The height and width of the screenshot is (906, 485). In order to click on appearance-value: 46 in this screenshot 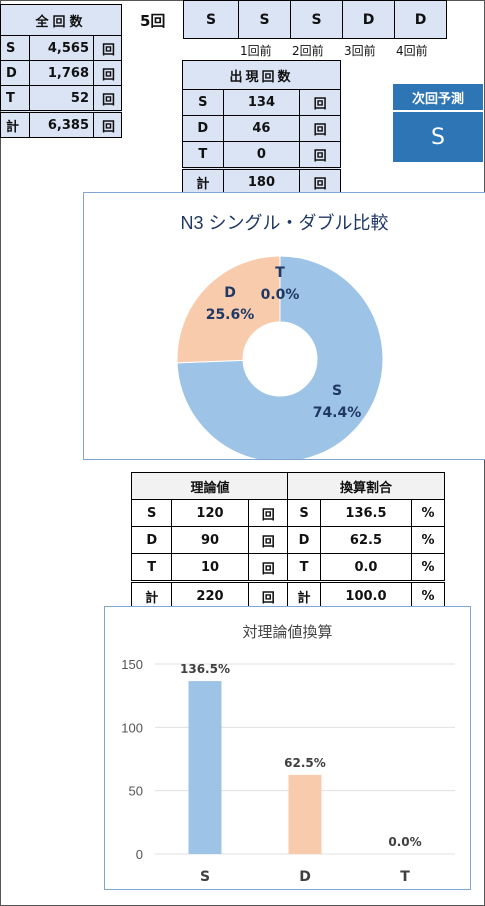, I will do `click(261, 128)`.